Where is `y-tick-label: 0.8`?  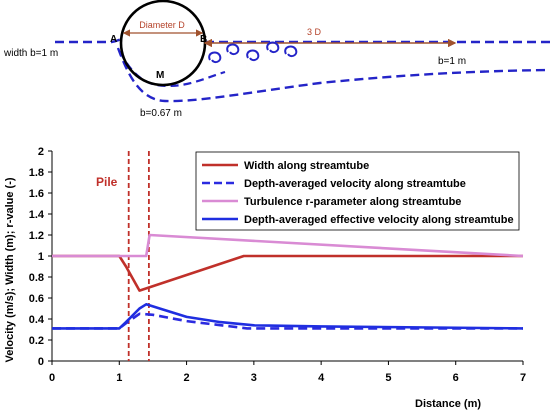
y-tick-label: 0.8 is located at coordinates (36, 278).